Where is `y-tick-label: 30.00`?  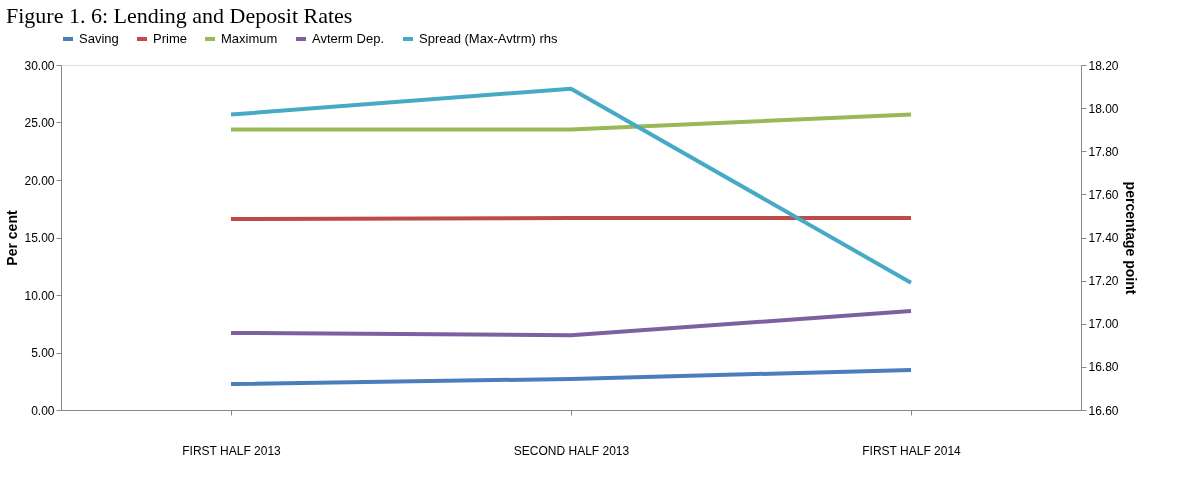 y-tick-label: 30.00 is located at coordinates (39, 65).